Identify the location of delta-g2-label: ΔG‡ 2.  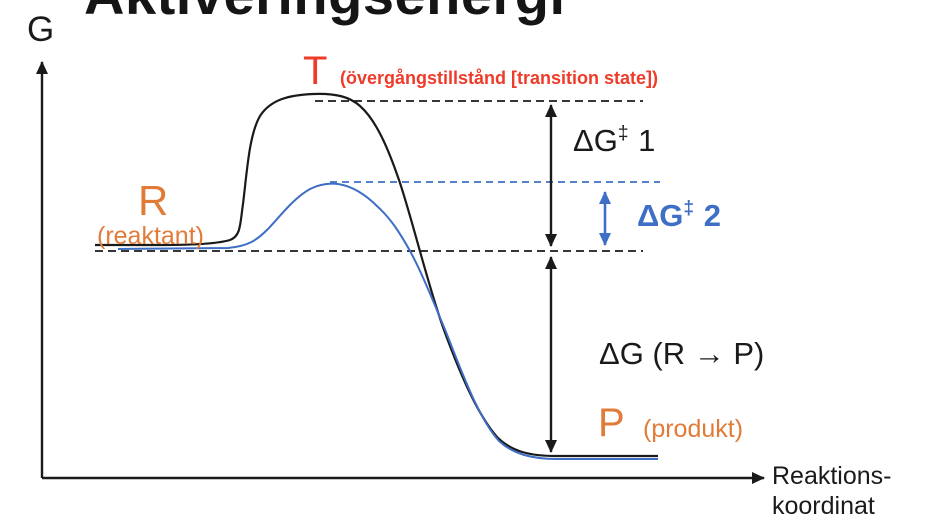
(679, 215).